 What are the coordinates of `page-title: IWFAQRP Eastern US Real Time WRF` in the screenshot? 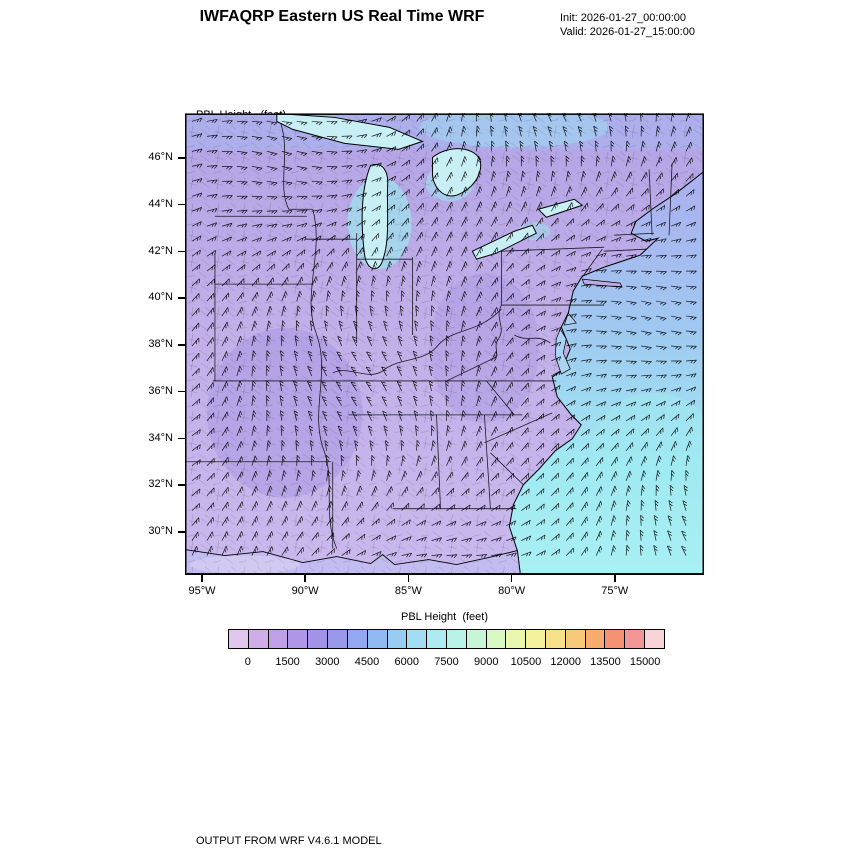 It's located at (342, 16).